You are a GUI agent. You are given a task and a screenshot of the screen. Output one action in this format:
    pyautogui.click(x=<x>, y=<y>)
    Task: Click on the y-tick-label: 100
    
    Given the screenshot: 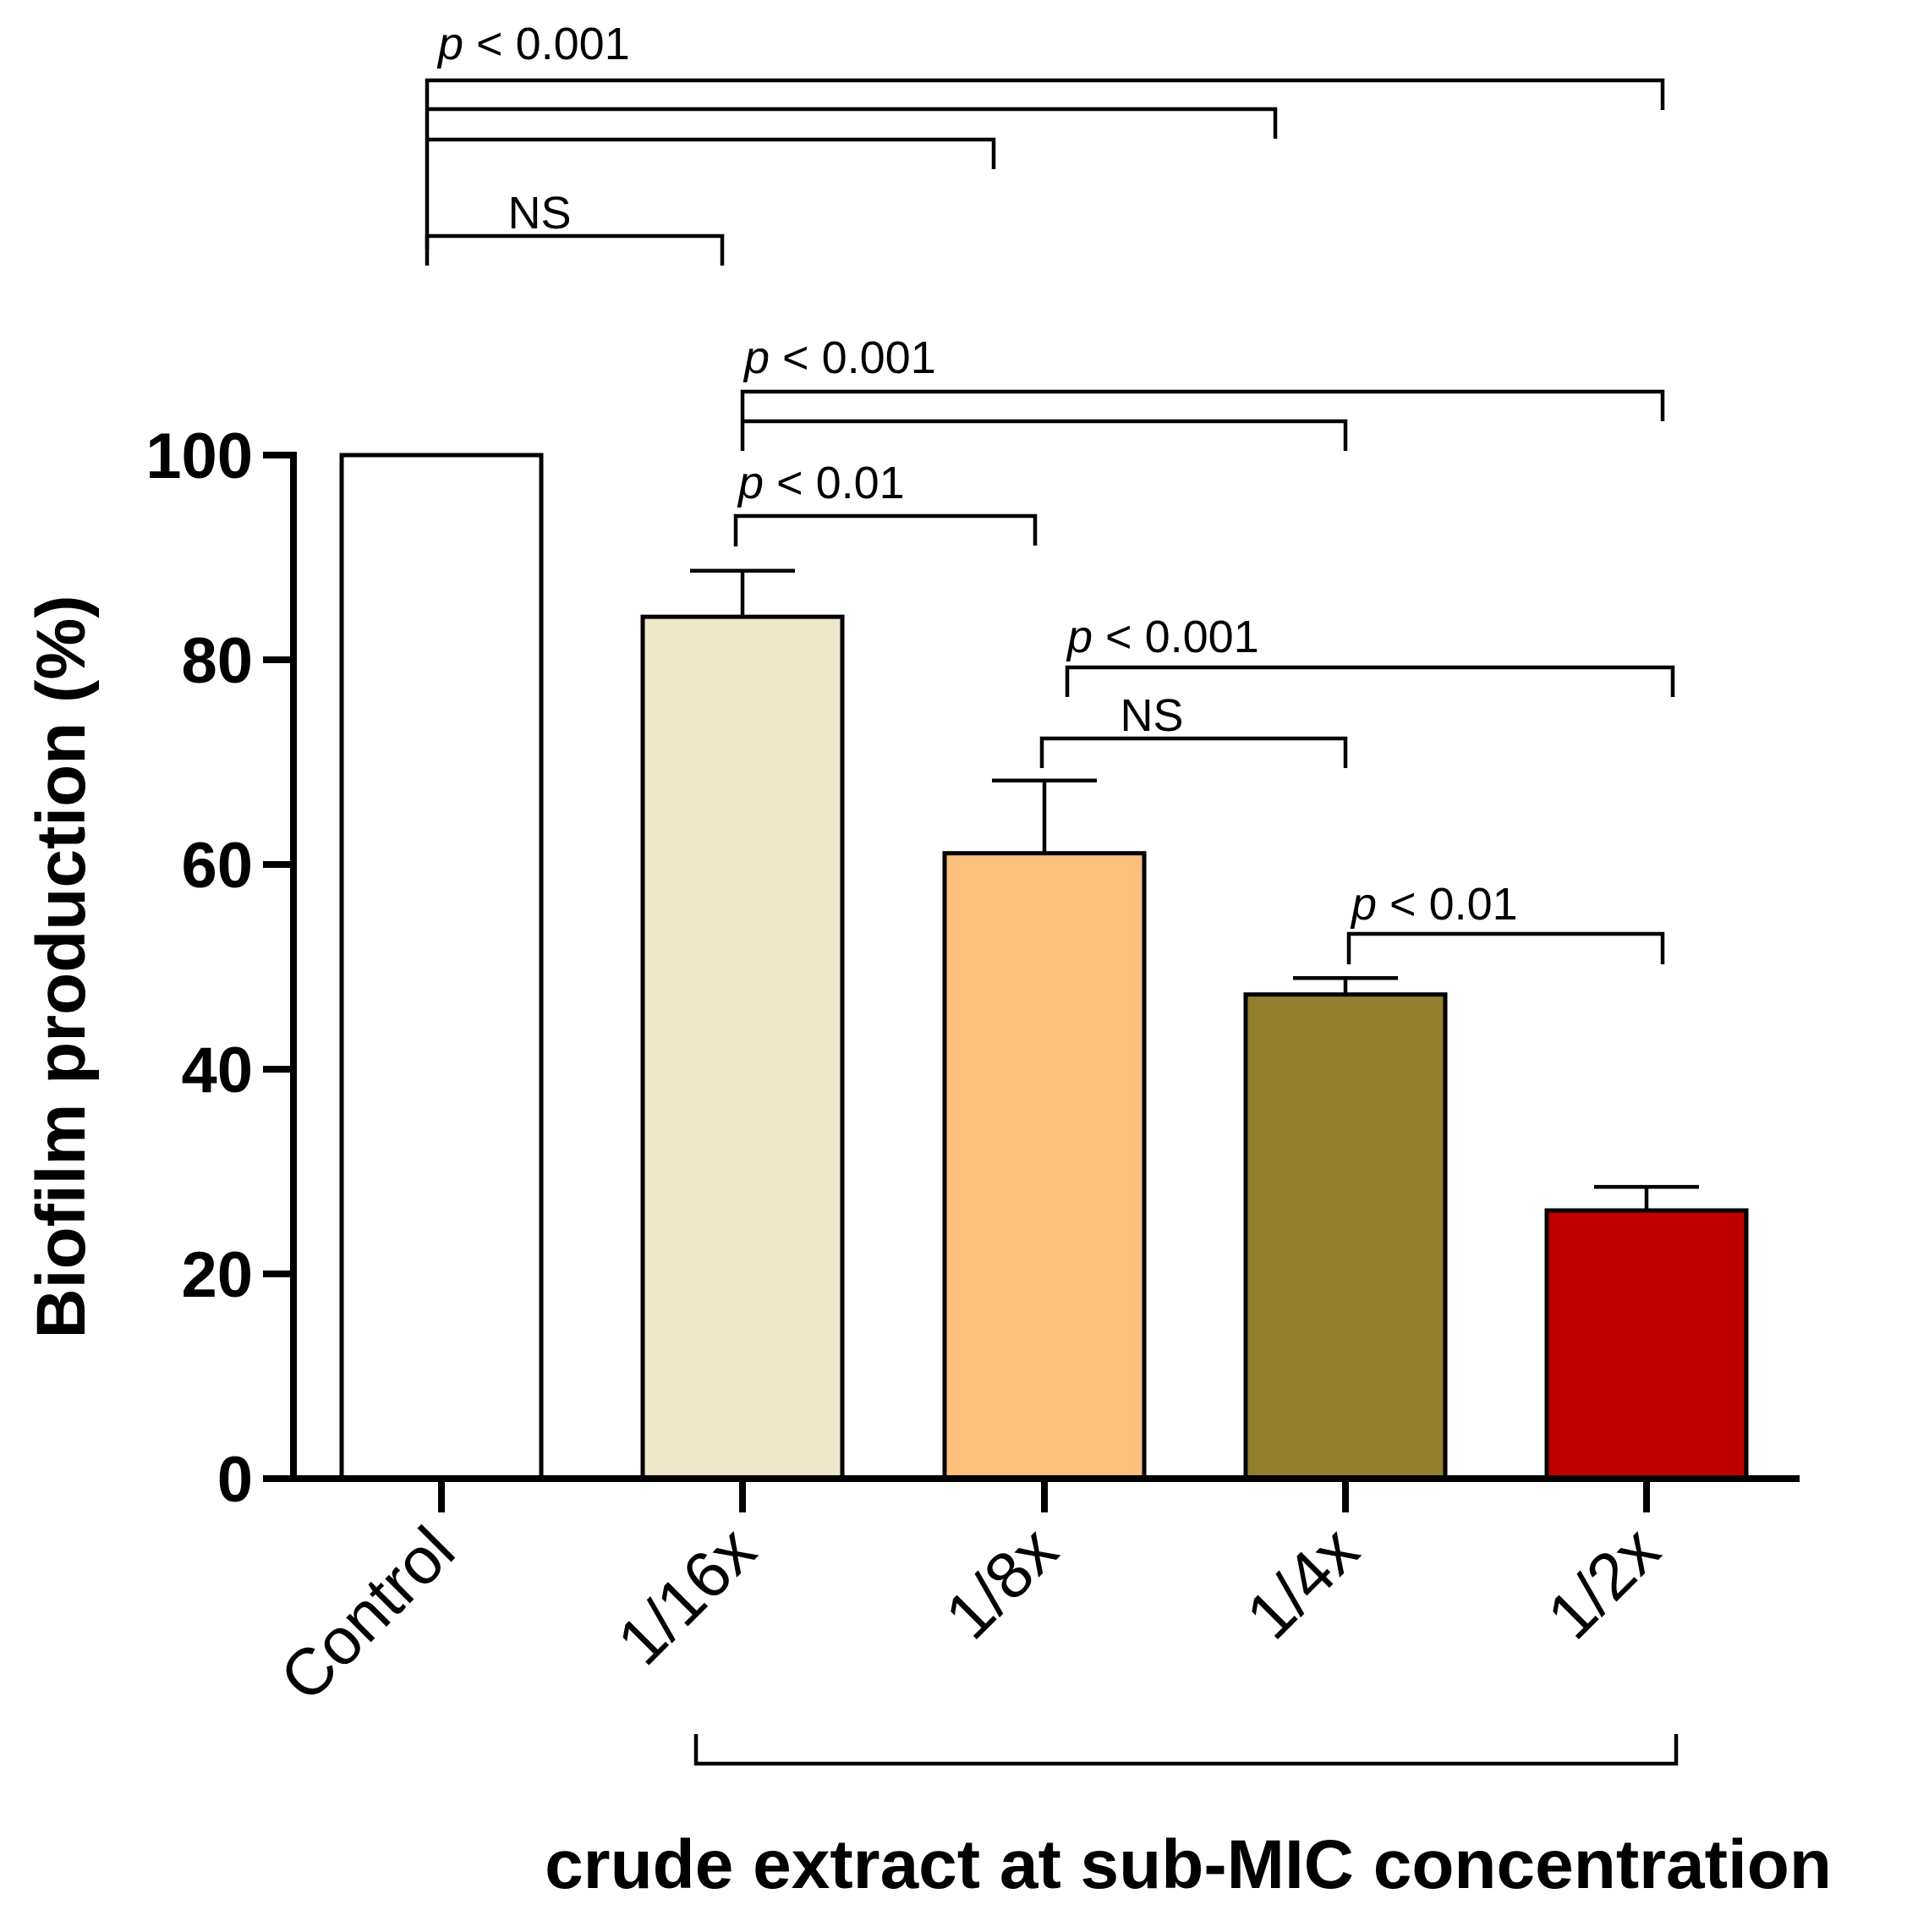 What is the action you would take?
    pyautogui.click(x=199, y=456)
    